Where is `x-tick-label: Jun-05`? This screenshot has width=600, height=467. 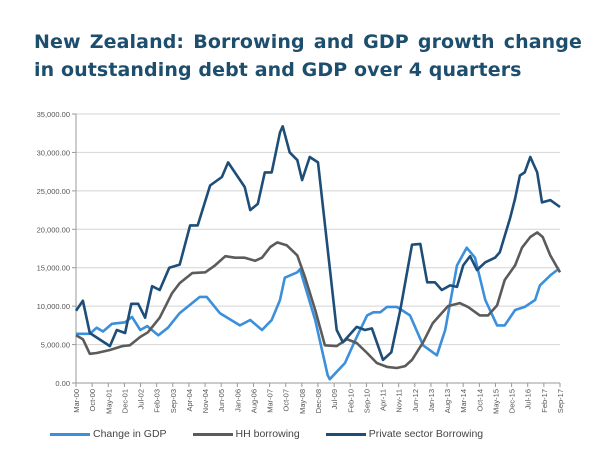 x-tick-label: Jun-05 is located at coordinates (221, 400).